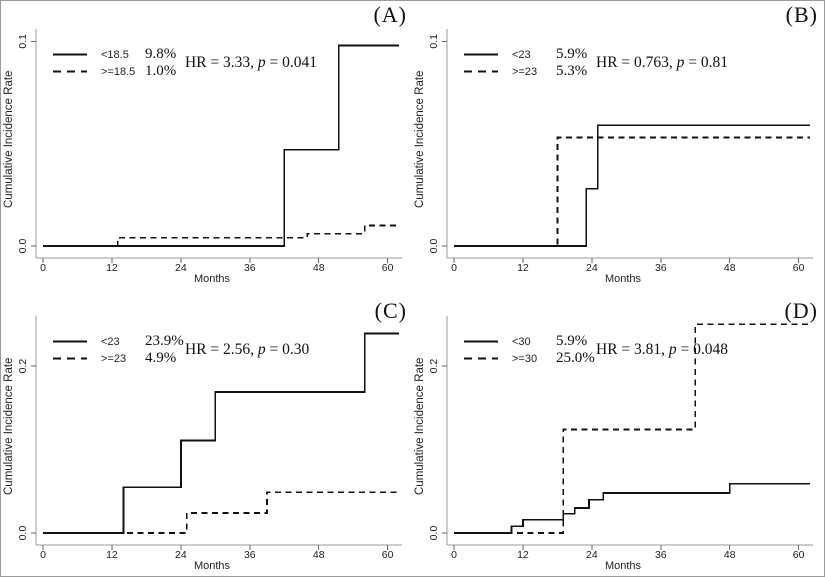  I want to click on hr-annotation: HR = 3.33, p = 0.041, so click(251, 63).